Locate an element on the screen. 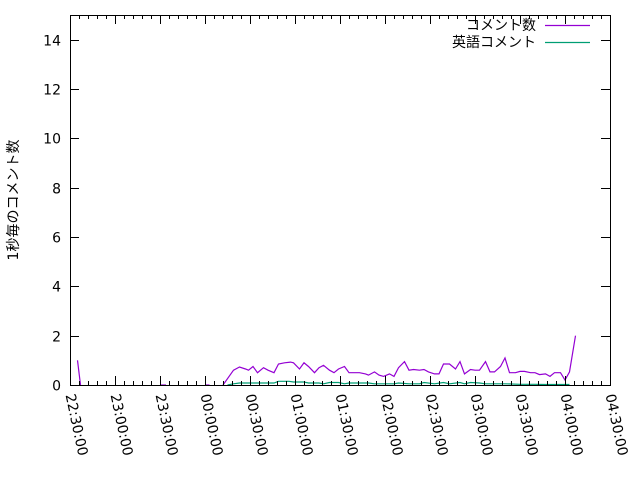 This screenshot has height=484, width=640. y-tick-label: 0 is located at coordinates (56, 387).